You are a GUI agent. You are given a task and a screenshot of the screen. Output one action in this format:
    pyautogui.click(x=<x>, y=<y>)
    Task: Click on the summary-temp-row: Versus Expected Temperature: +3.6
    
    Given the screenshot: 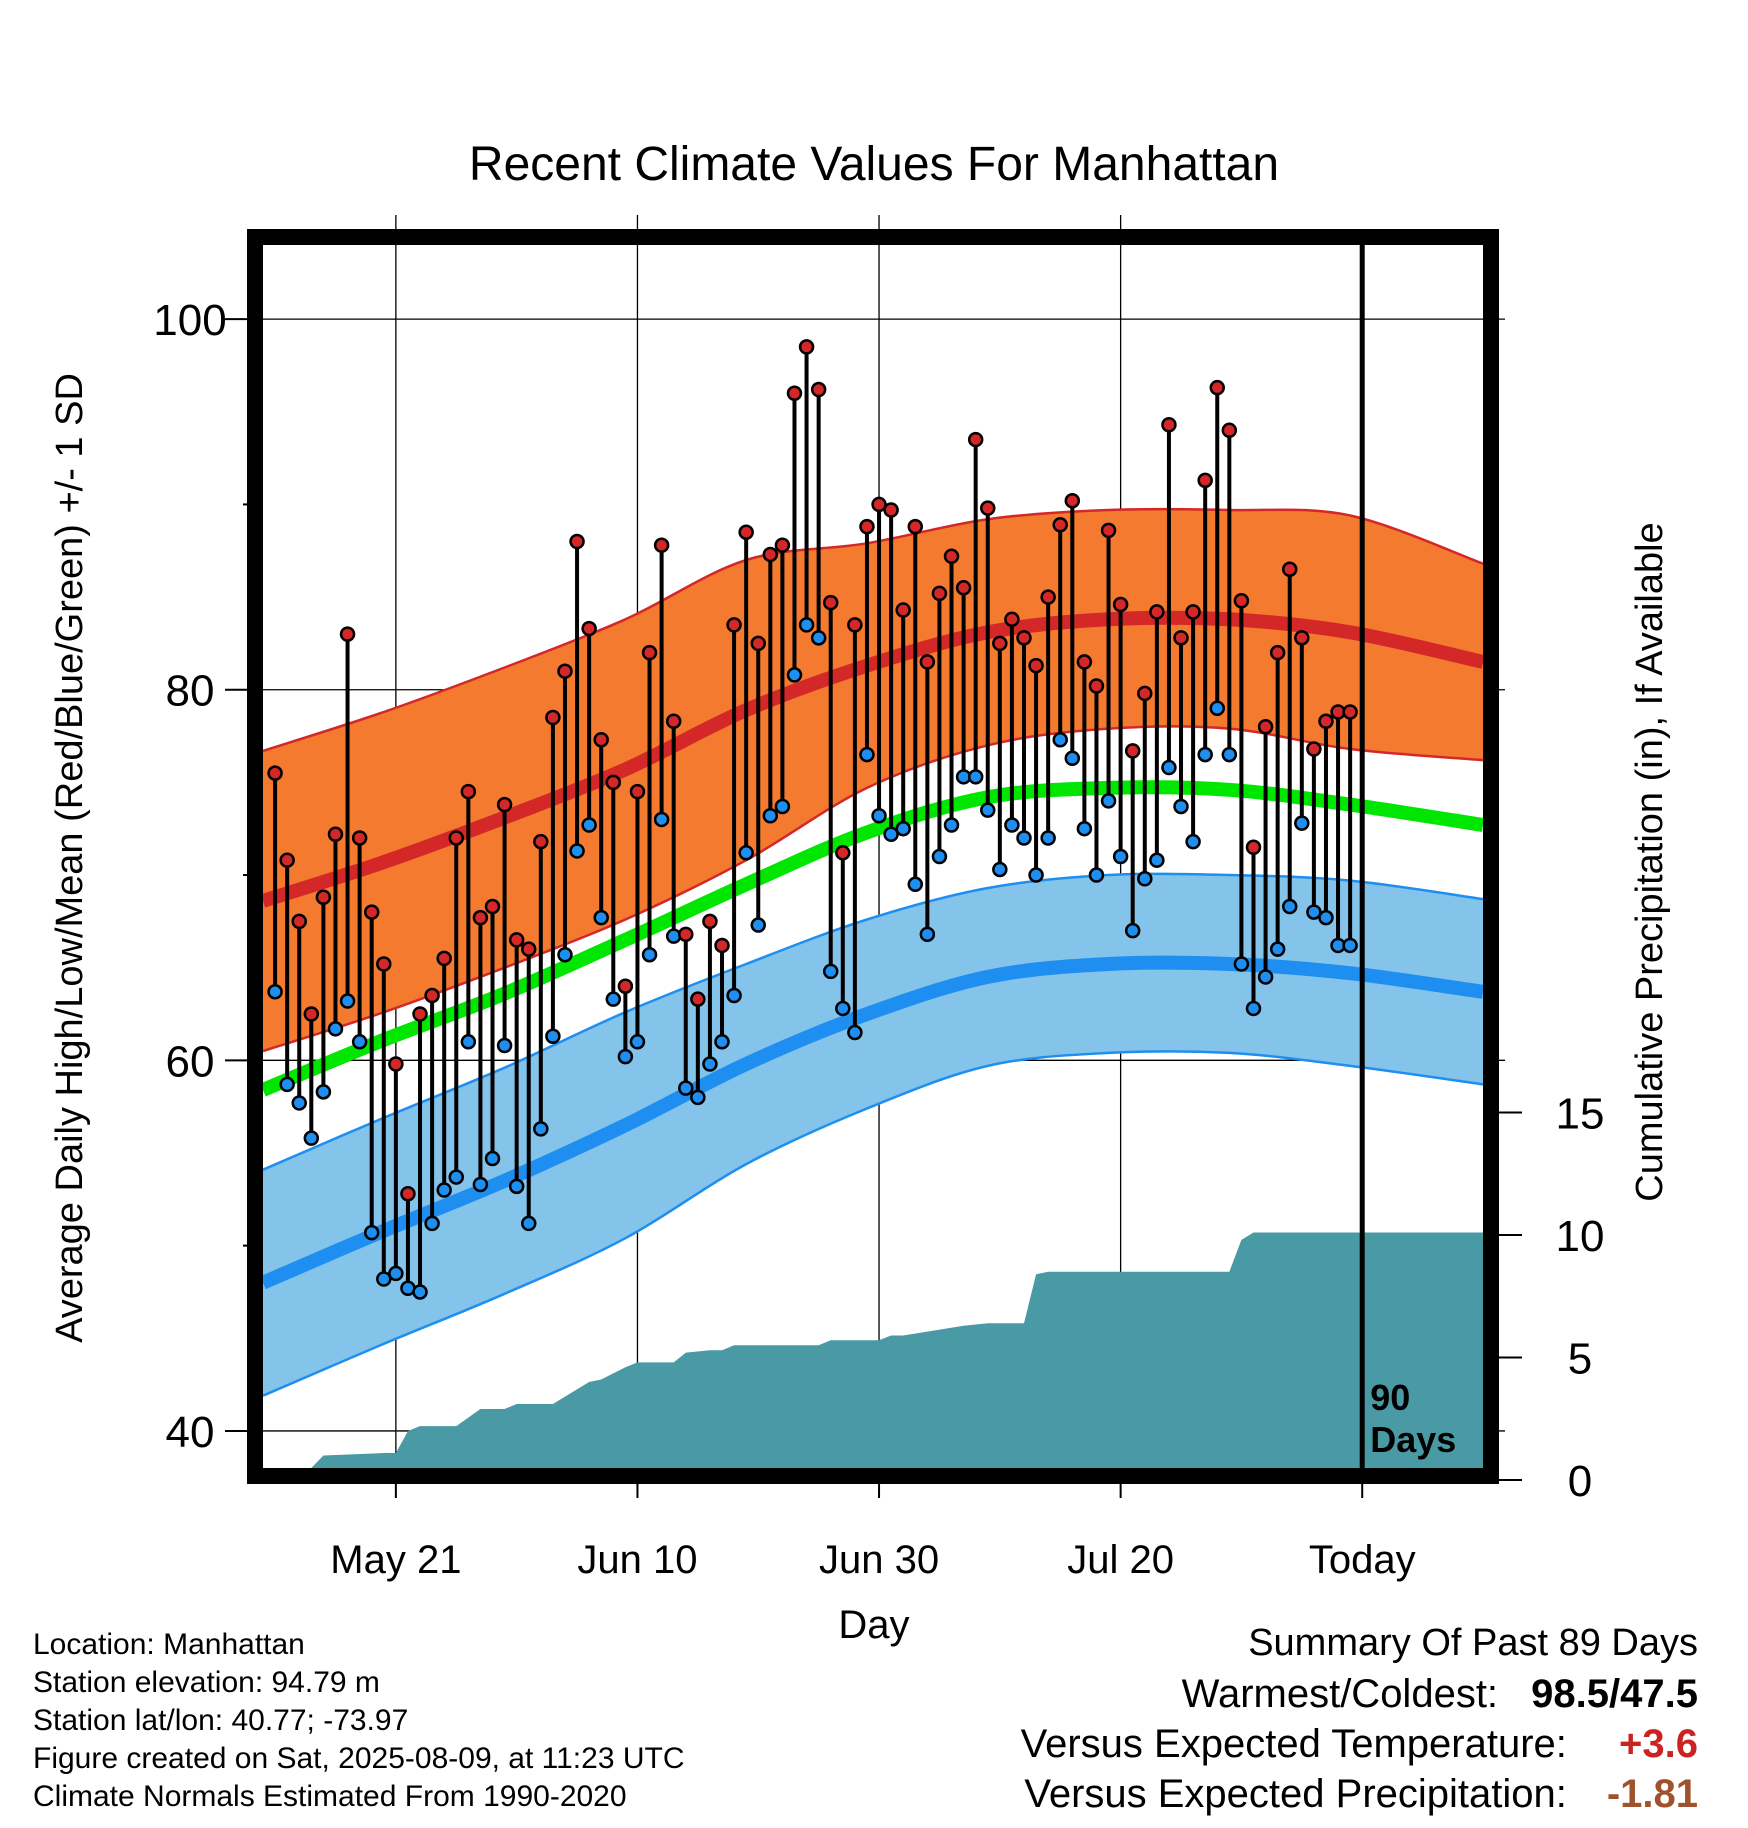 What is the action you would take?
    pyautogui.click(x=1359, y=1744)
    